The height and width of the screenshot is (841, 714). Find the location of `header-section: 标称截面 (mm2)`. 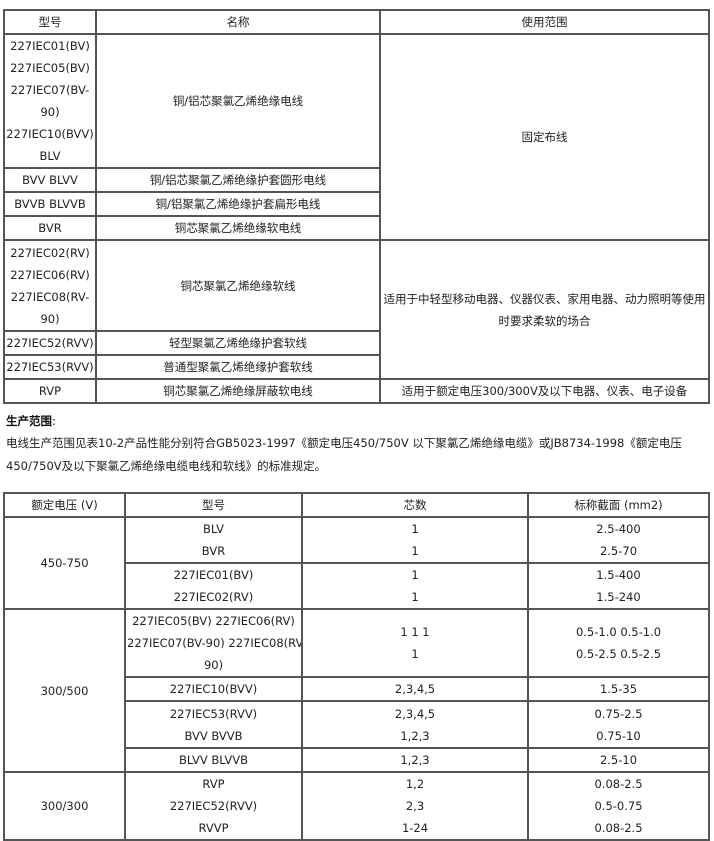

header-section: 标称截面 (mm2) is located at coordinates (618, 505).